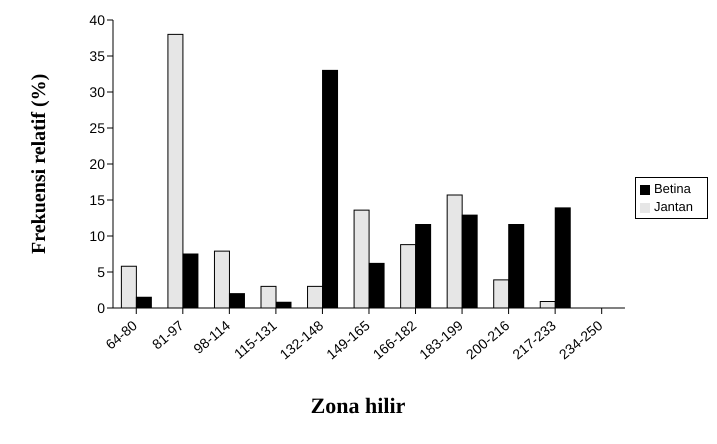 The image size is (717, 444). Describe the element at coordinates (97, 92) in the screenshot. I see `y-tick-label: 30` at that location.